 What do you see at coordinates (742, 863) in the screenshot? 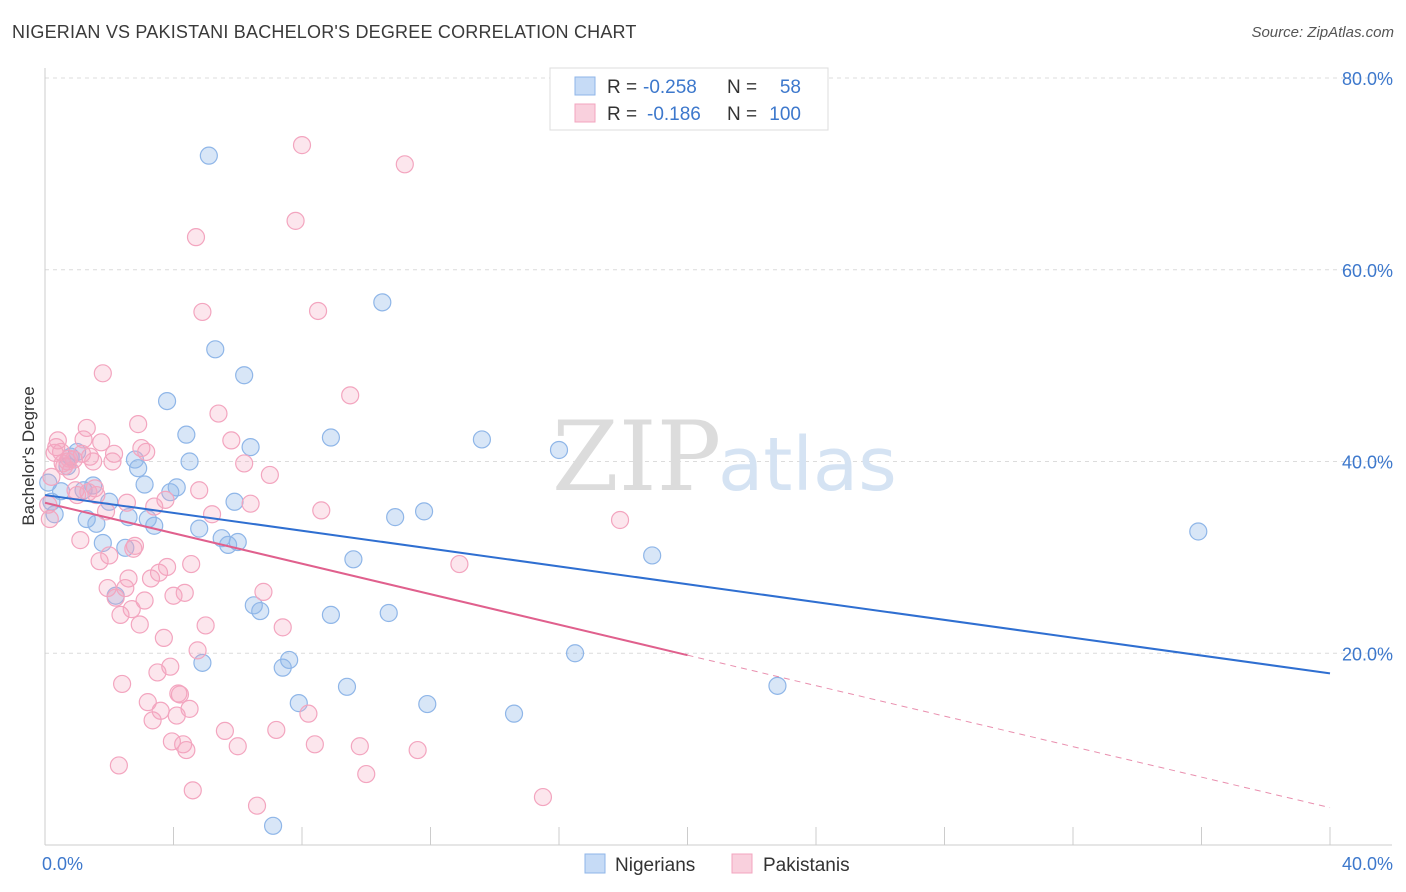
I see `bottom-legend-swatch-pakistanis` at bounding box center [742, 863].